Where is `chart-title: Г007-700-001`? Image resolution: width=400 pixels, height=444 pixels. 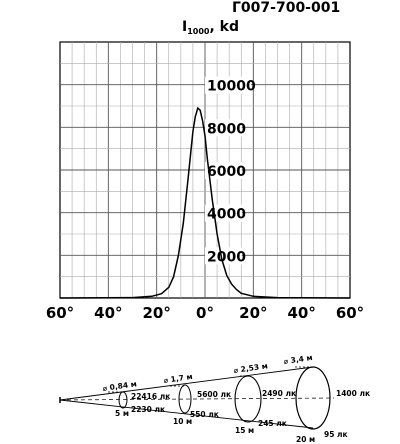 chart-title: Г007-700-001 is located at coordinates (286, 8).